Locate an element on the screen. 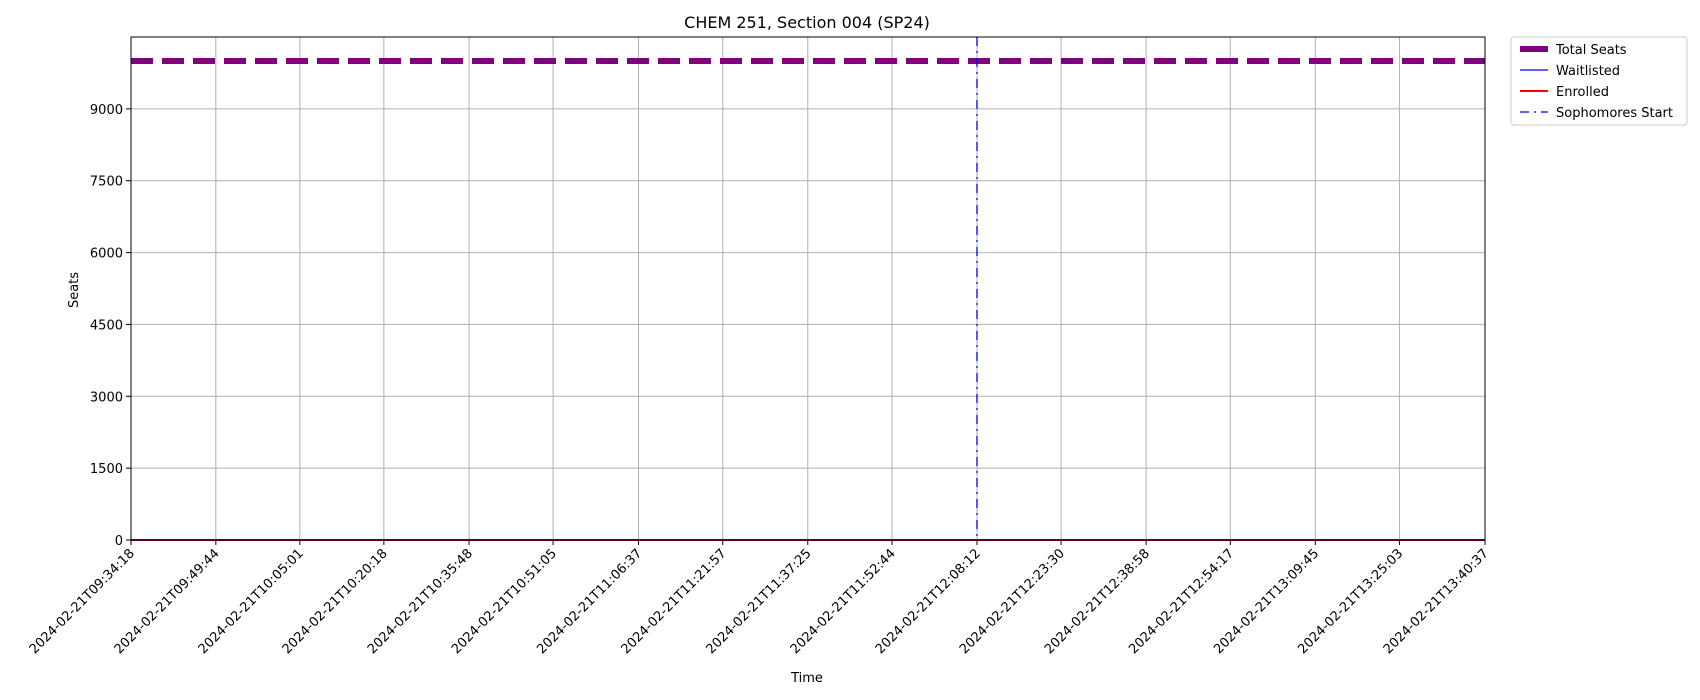  y-tick-label: 0 is located at coordinates (119, 541).